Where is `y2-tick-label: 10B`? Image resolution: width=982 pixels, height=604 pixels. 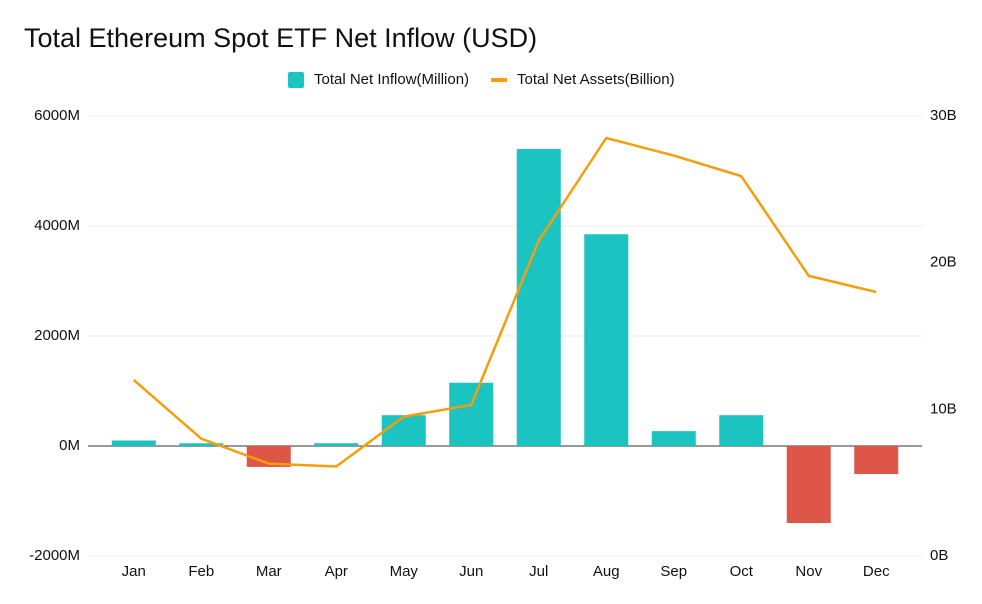 y2-tick-label: 10B is located at coordinates (943, 408).